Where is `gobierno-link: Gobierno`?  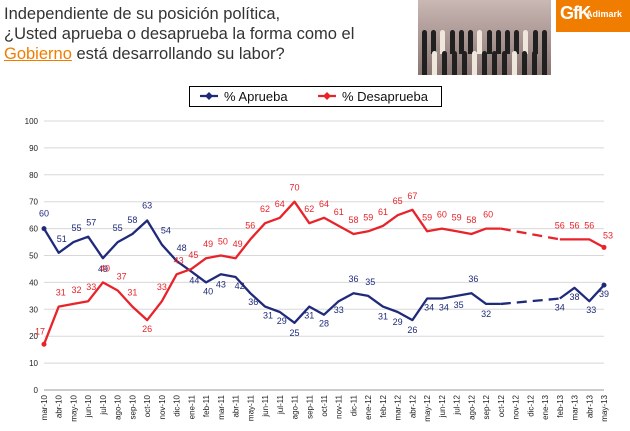 gobierno-link: Gobierno is located at coordinates (38, 54).